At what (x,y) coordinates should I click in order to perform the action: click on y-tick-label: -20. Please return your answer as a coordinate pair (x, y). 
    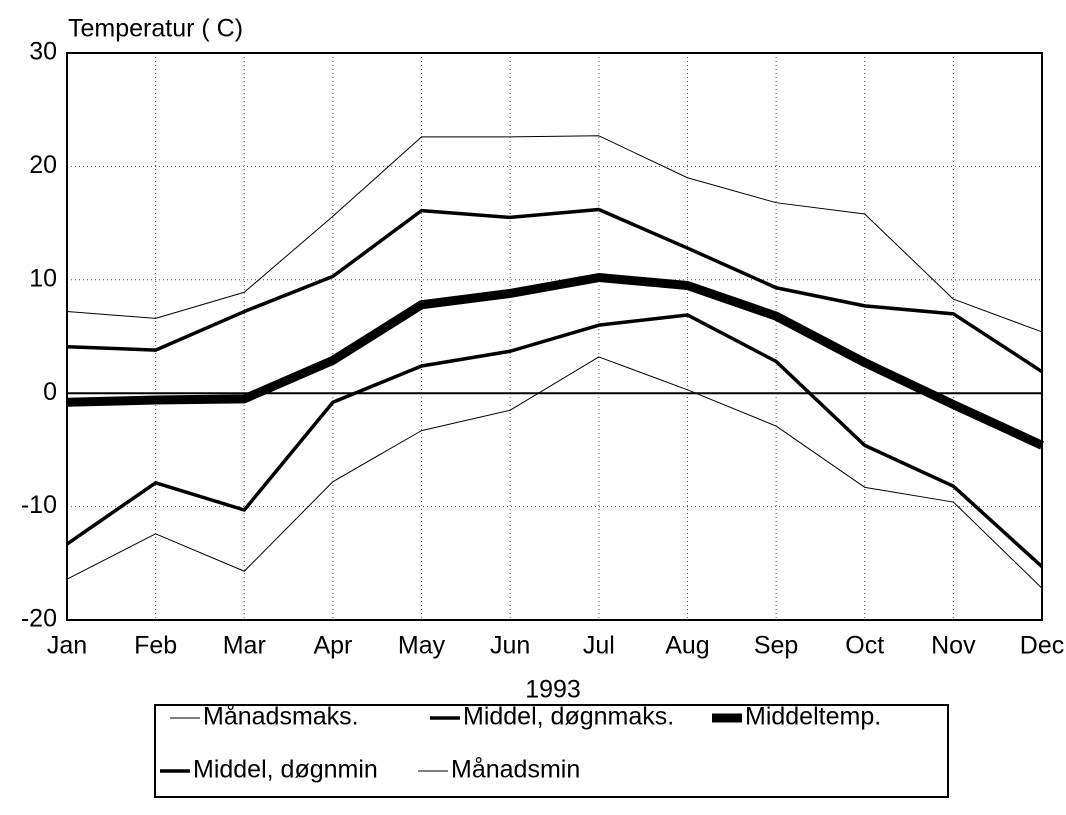
    Looking at the image, I should click on (39, 619).